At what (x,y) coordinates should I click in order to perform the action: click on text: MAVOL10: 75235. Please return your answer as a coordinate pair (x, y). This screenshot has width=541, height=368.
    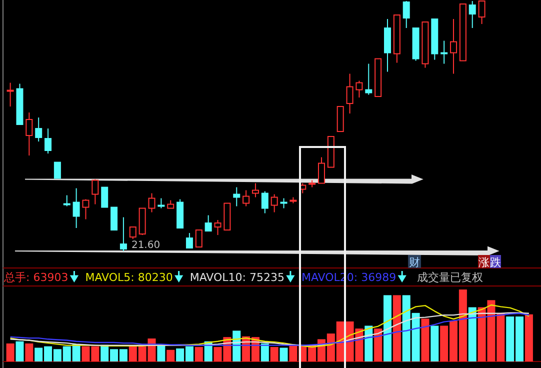
    Looking at the image, I should click on (237, 277).